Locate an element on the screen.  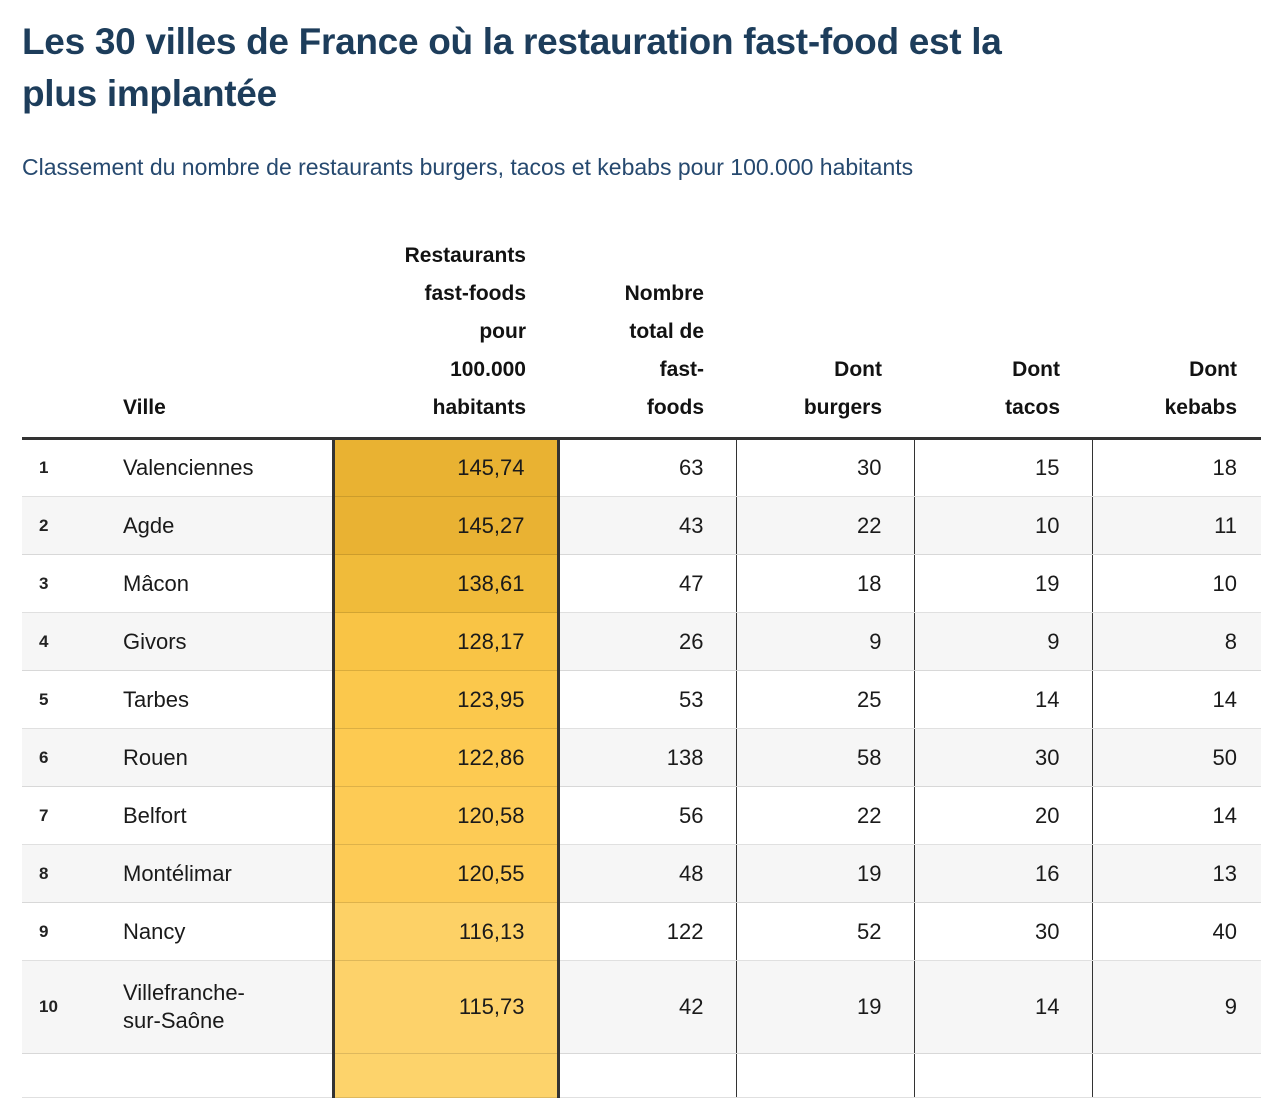
total-cell: 63 is located at coordinates (647, 467).